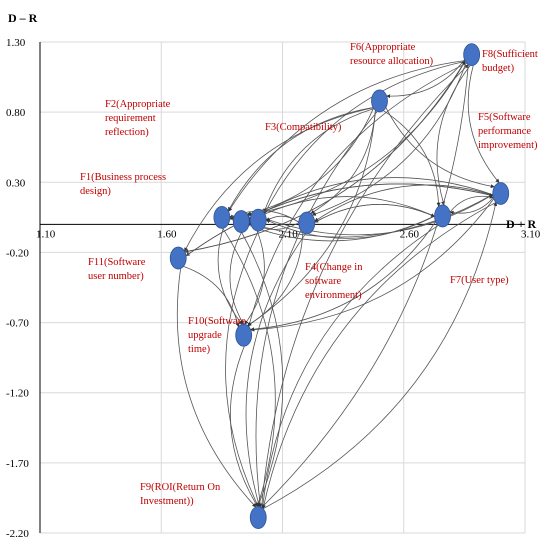  I want to click on influence-arrow-f5-to-f7, so click(471, 206).